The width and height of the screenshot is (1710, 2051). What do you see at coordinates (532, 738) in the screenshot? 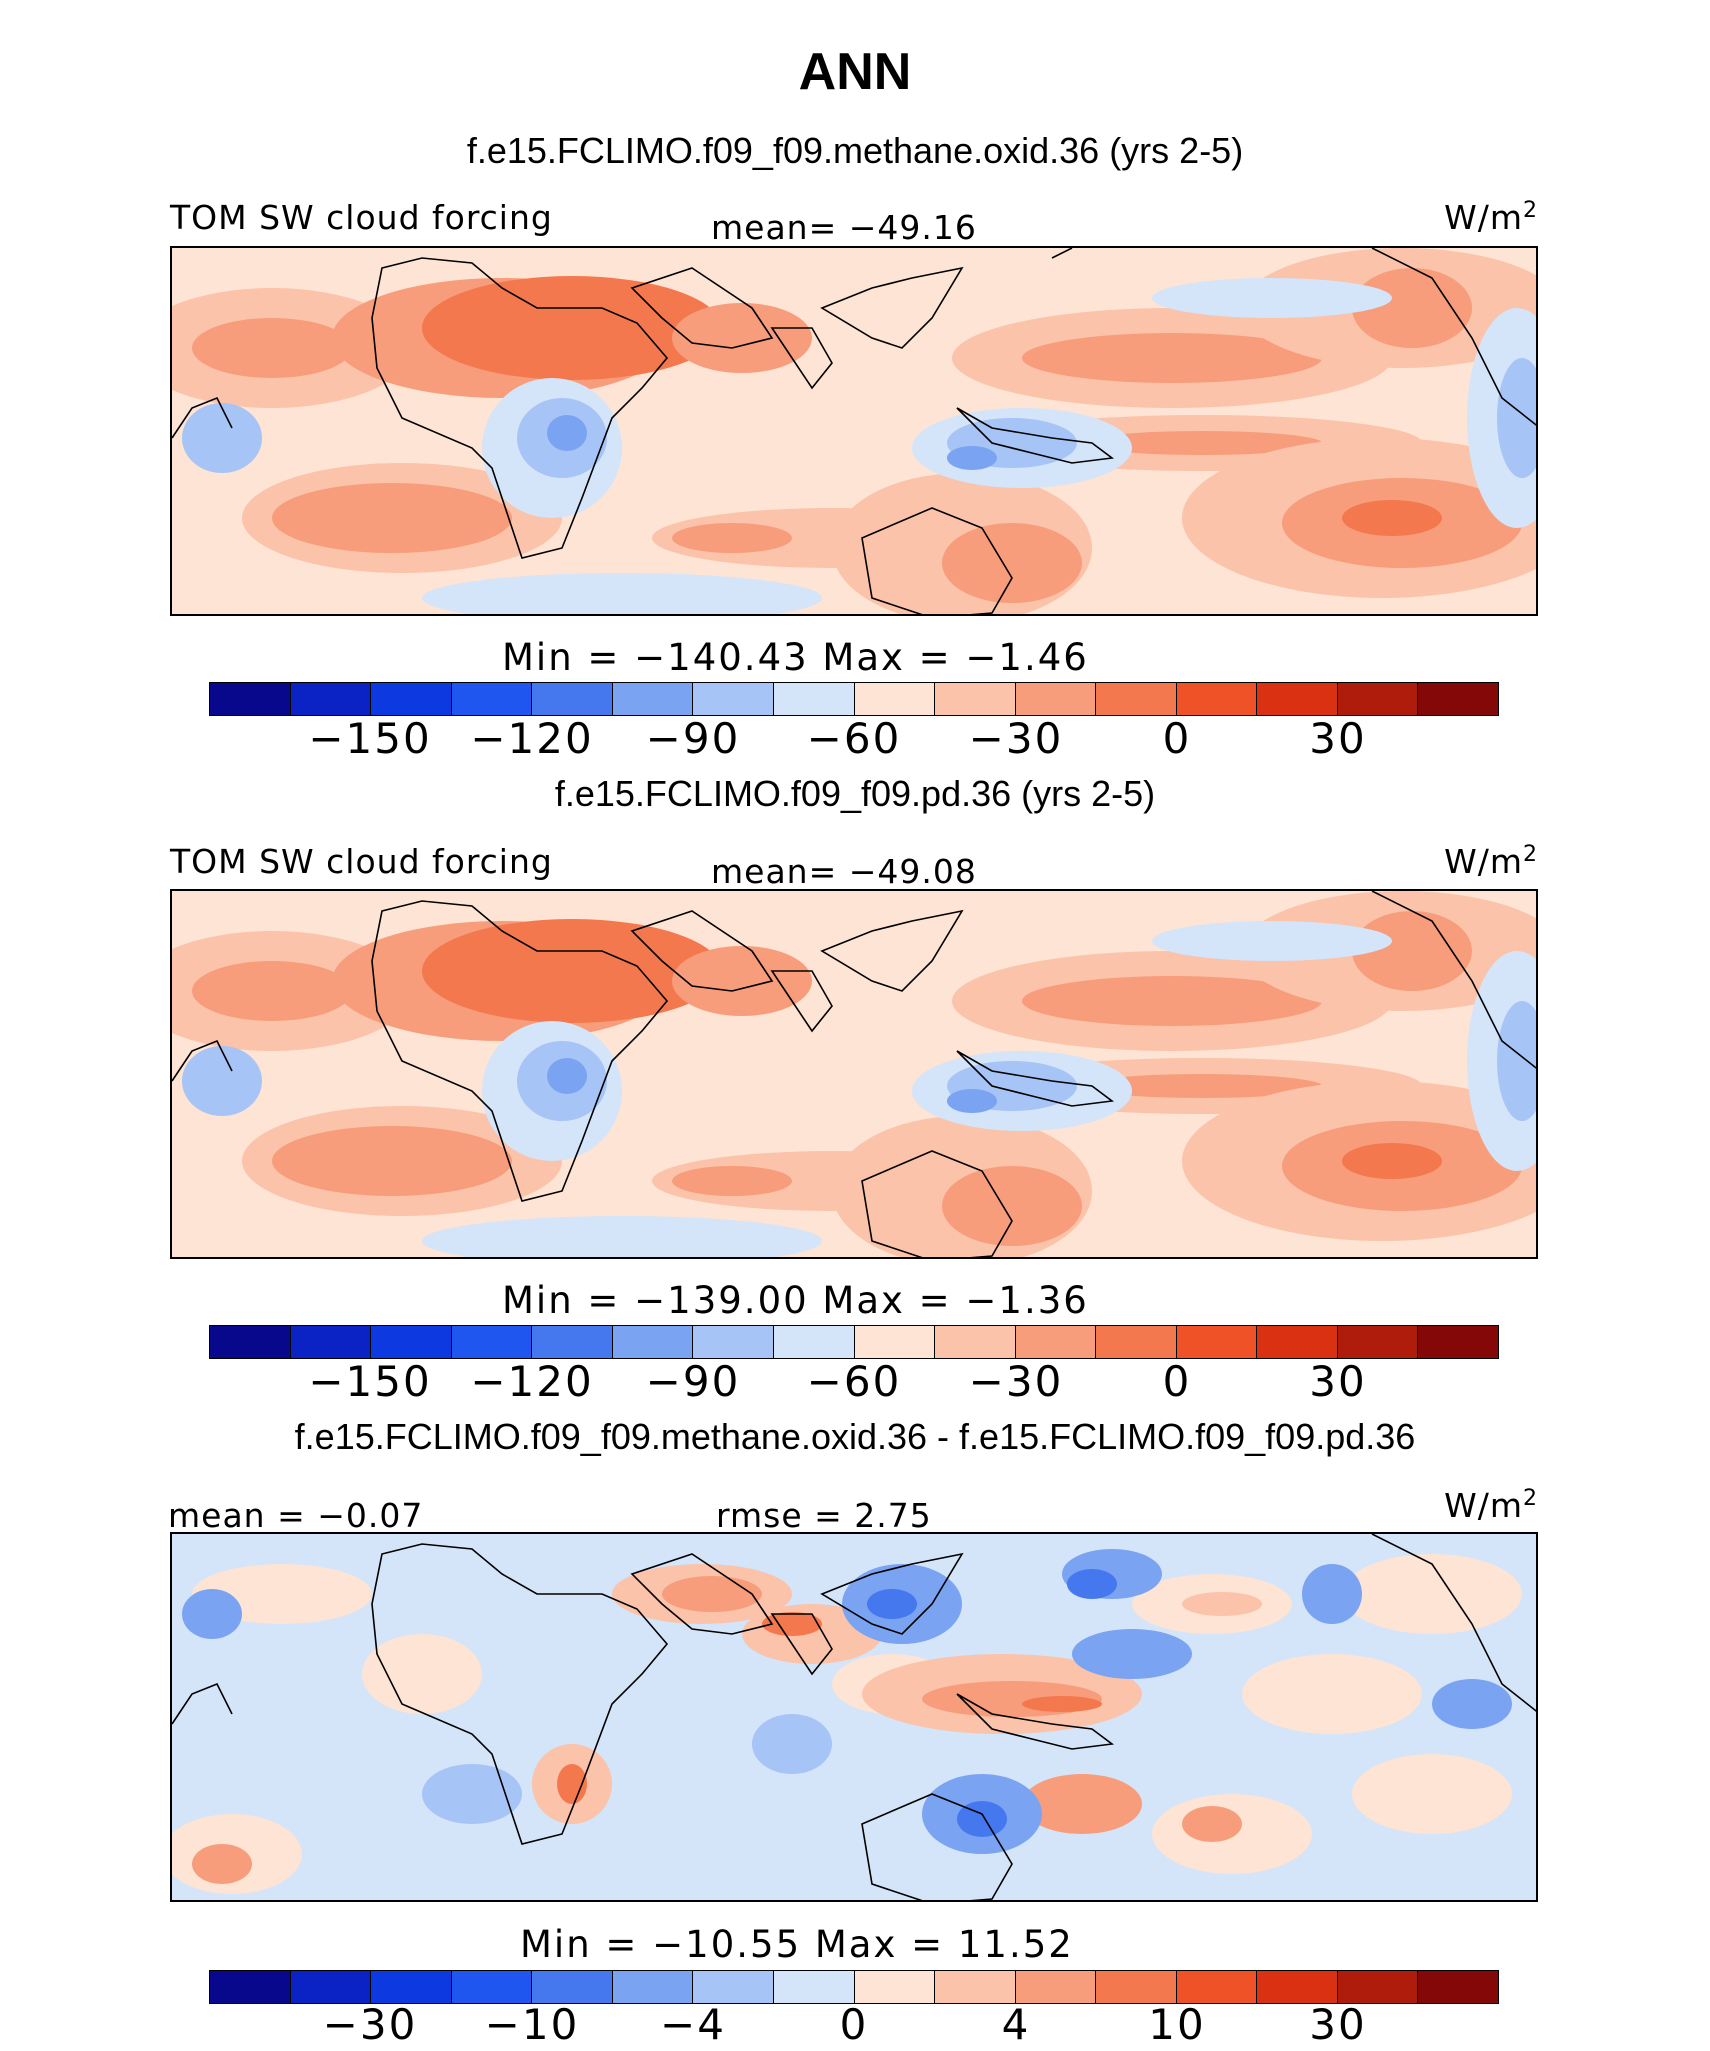
I see `panel-1-colorbar-tick: −120` at bounding box center [532, 738].